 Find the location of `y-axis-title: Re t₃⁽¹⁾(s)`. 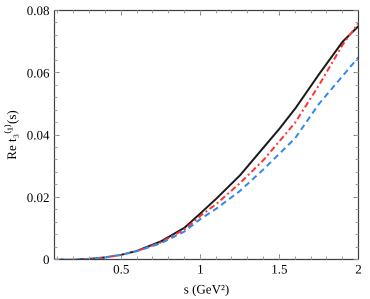

y-axis-title: Re t₃⁽¹⁾(s) is located at coordinates (11, 135).